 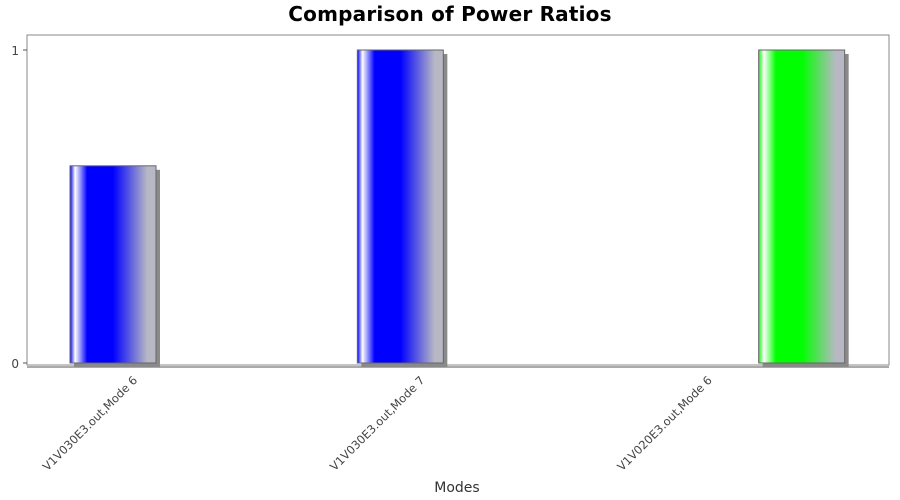 I want to click on y-axis: 01, so click(x=19, y=207).